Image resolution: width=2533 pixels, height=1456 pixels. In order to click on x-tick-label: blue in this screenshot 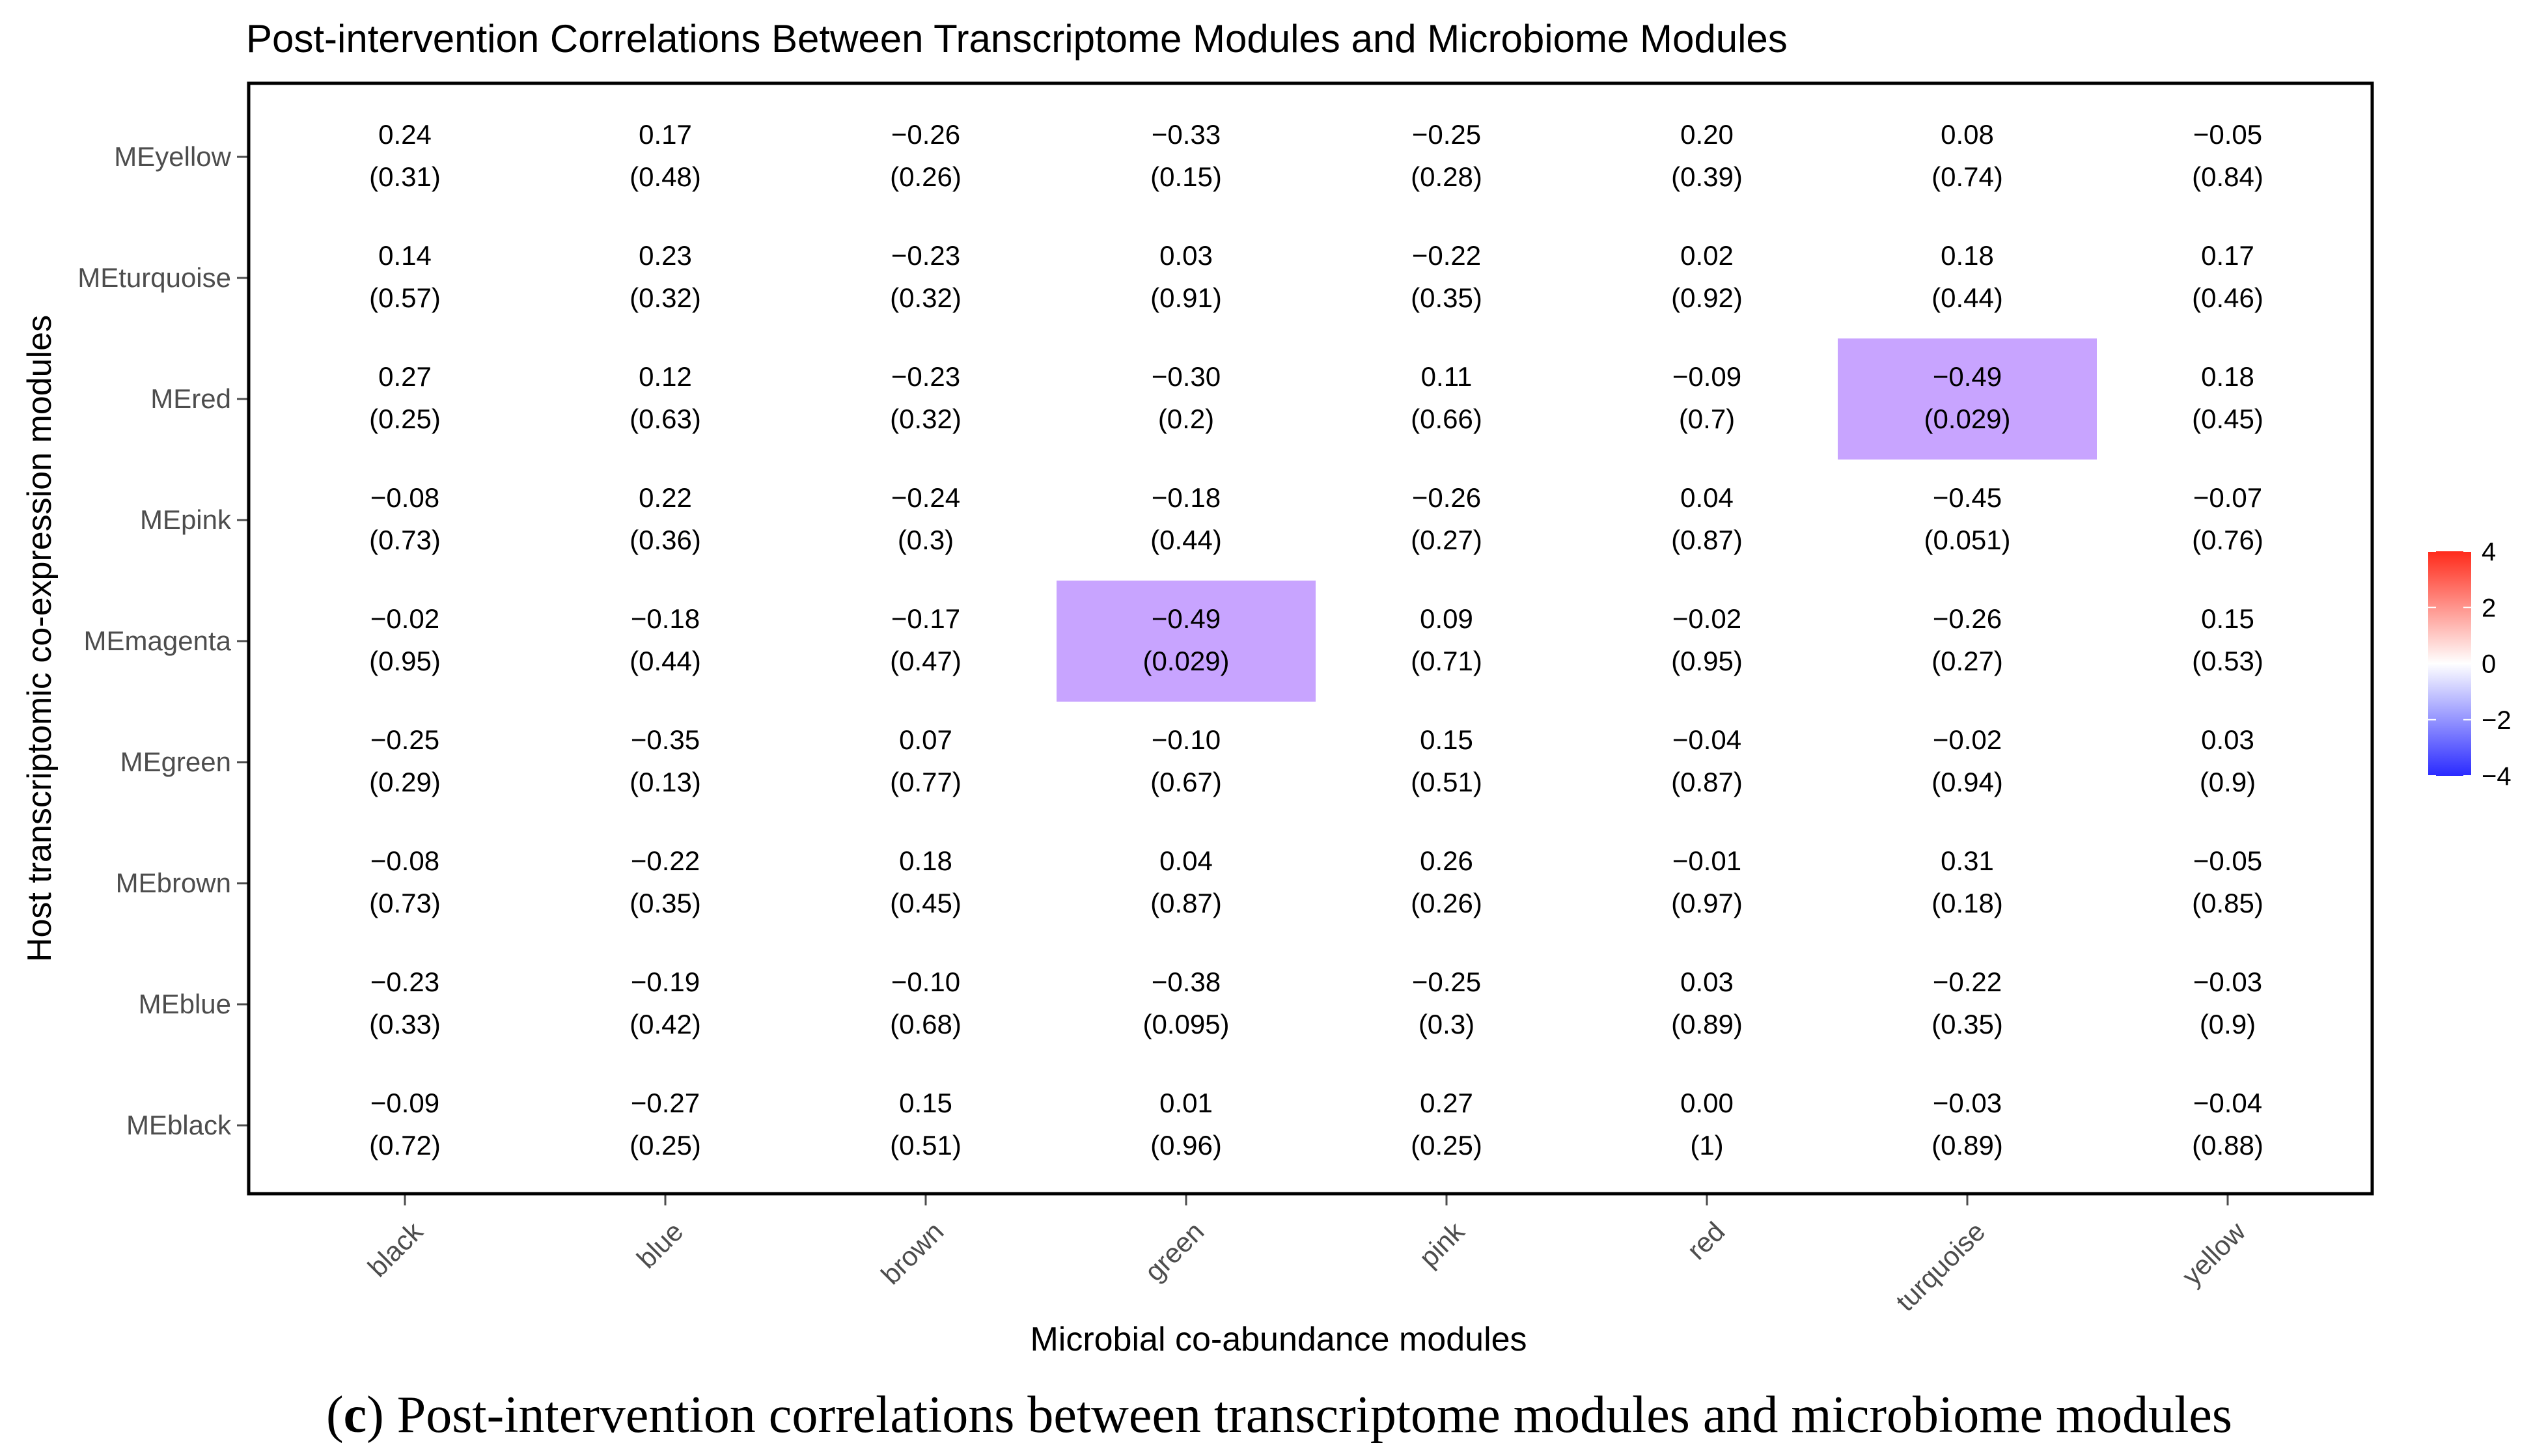, I will do `click(660, 1245)`.